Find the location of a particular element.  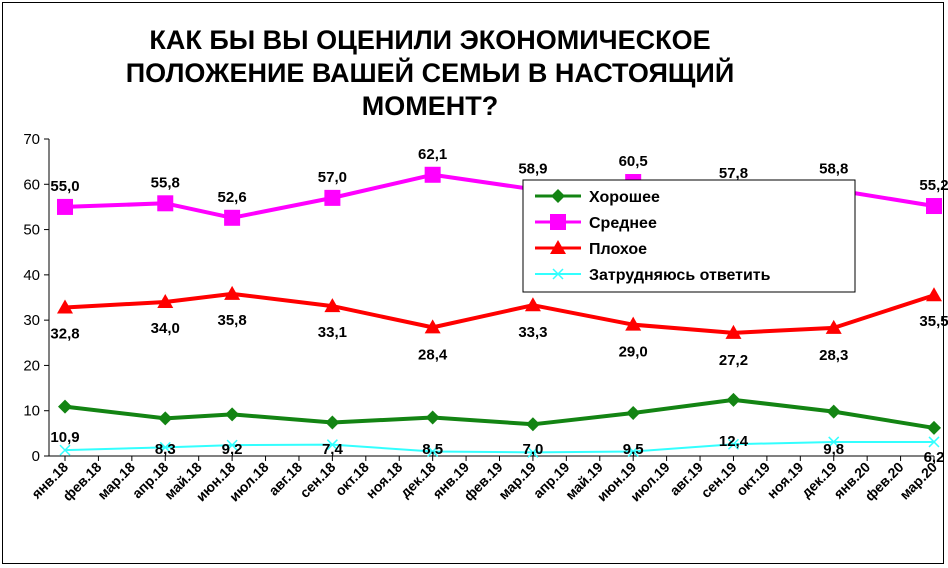

data-label: 58,9 is located at coordinates (532, 168).